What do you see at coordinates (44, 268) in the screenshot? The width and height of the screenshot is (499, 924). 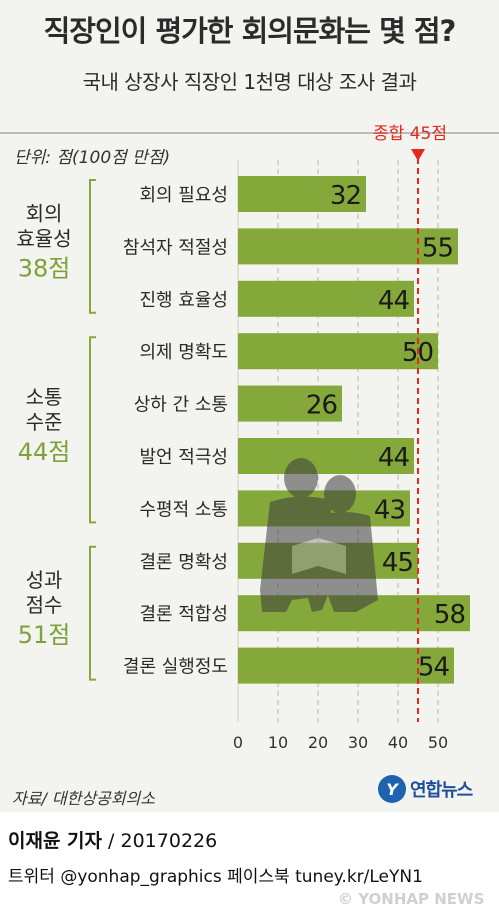 I see `group-score: 38점` at bounding box center [44, 268].